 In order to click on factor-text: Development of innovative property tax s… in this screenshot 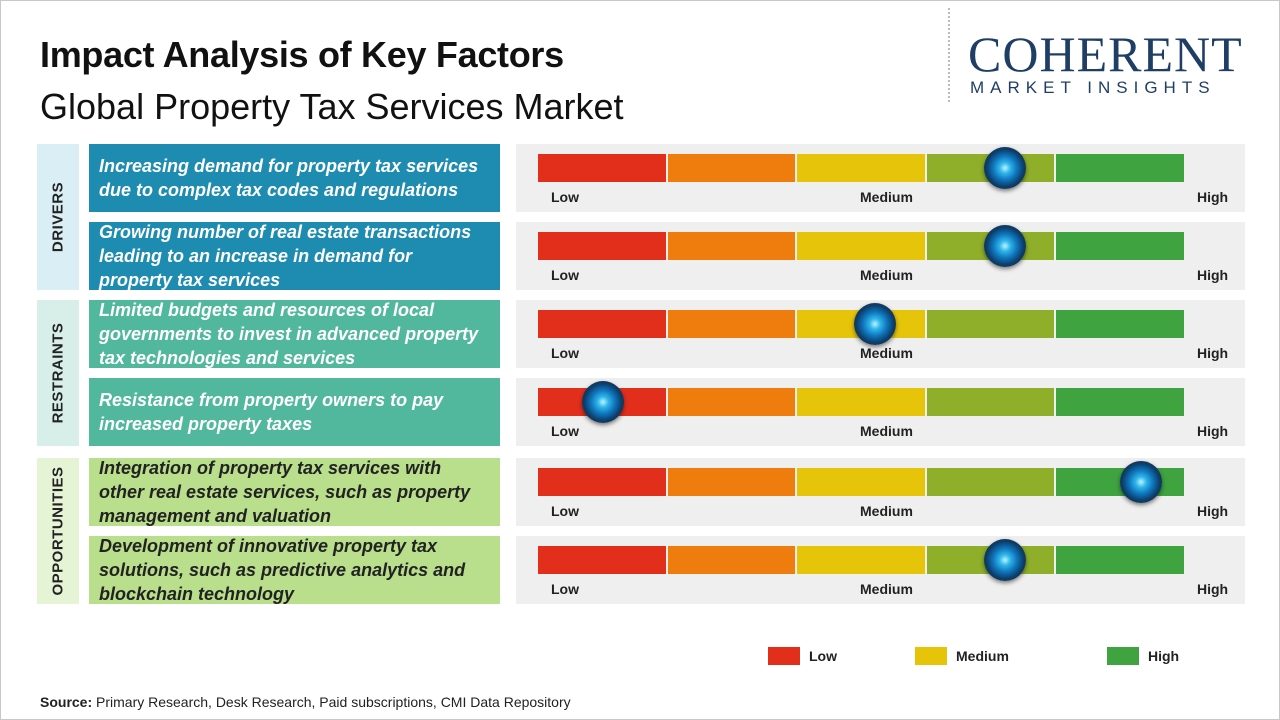, I will do `click(294, 570)`.